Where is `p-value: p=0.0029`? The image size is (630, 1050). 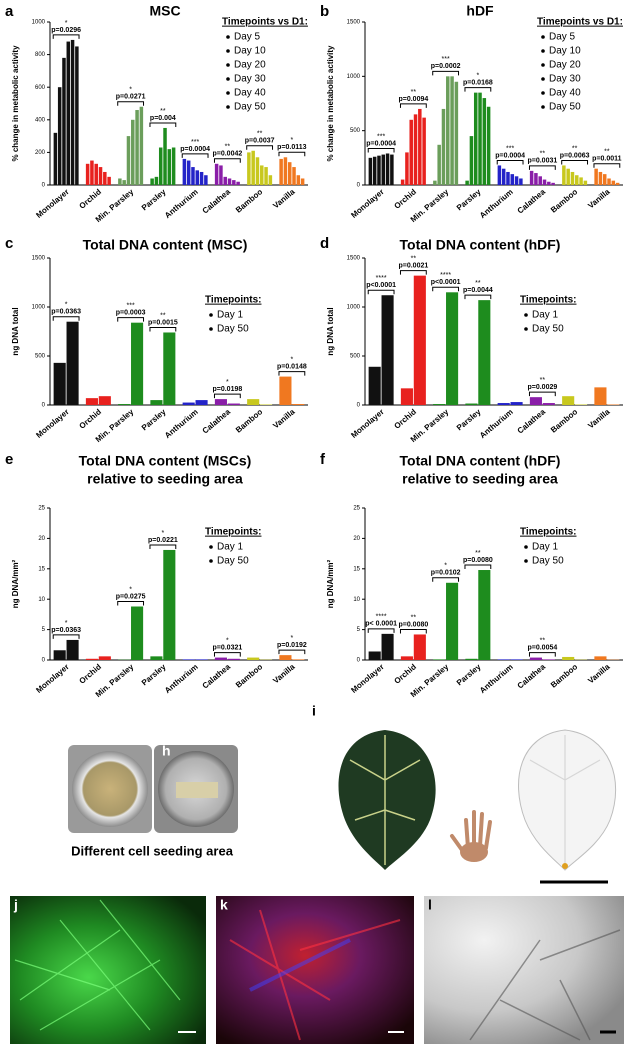
p-value: p=0.0029 is located at coordinates (542, 387).